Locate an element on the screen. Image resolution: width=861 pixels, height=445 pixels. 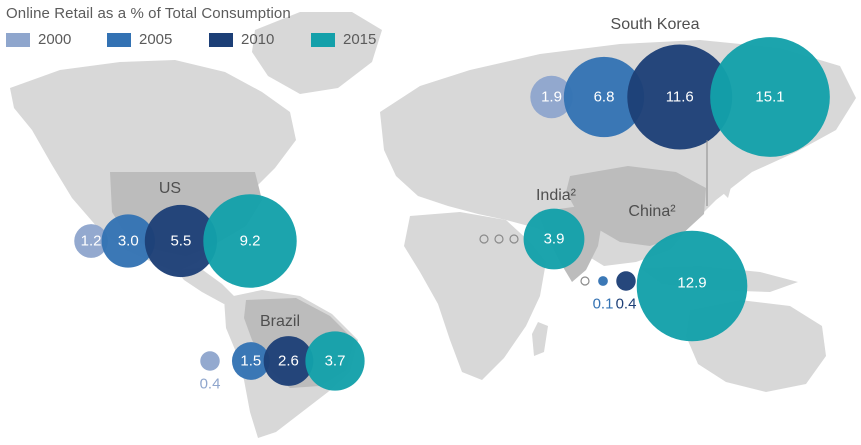
brazil-2010-bubble is located at coordinates (288, 361).